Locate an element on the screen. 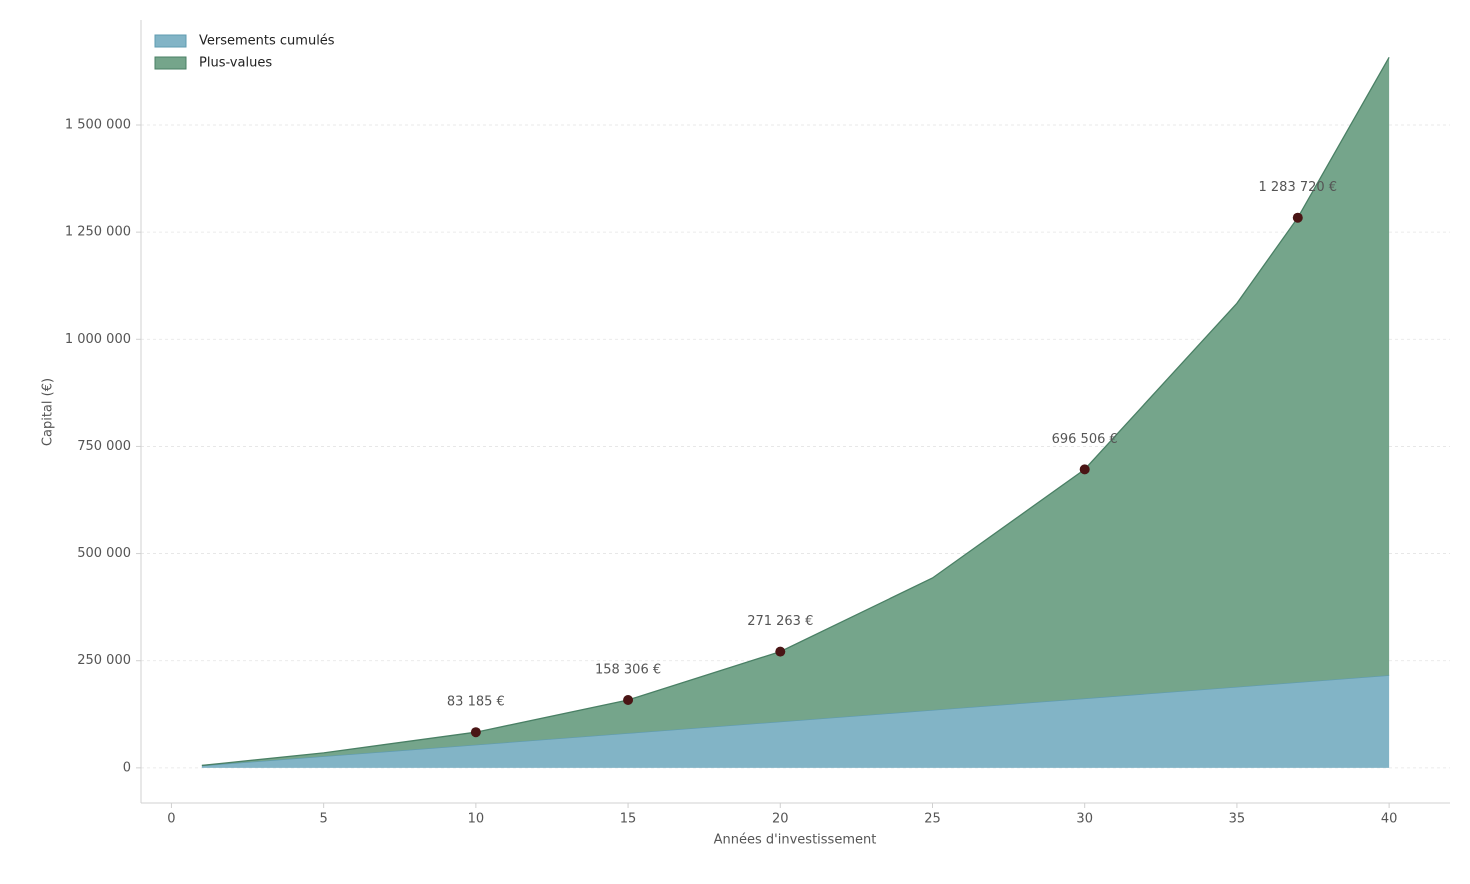 This screenshot has height=884, width=1470. y-tick-label: 0 is located at coordinates (127, 767).